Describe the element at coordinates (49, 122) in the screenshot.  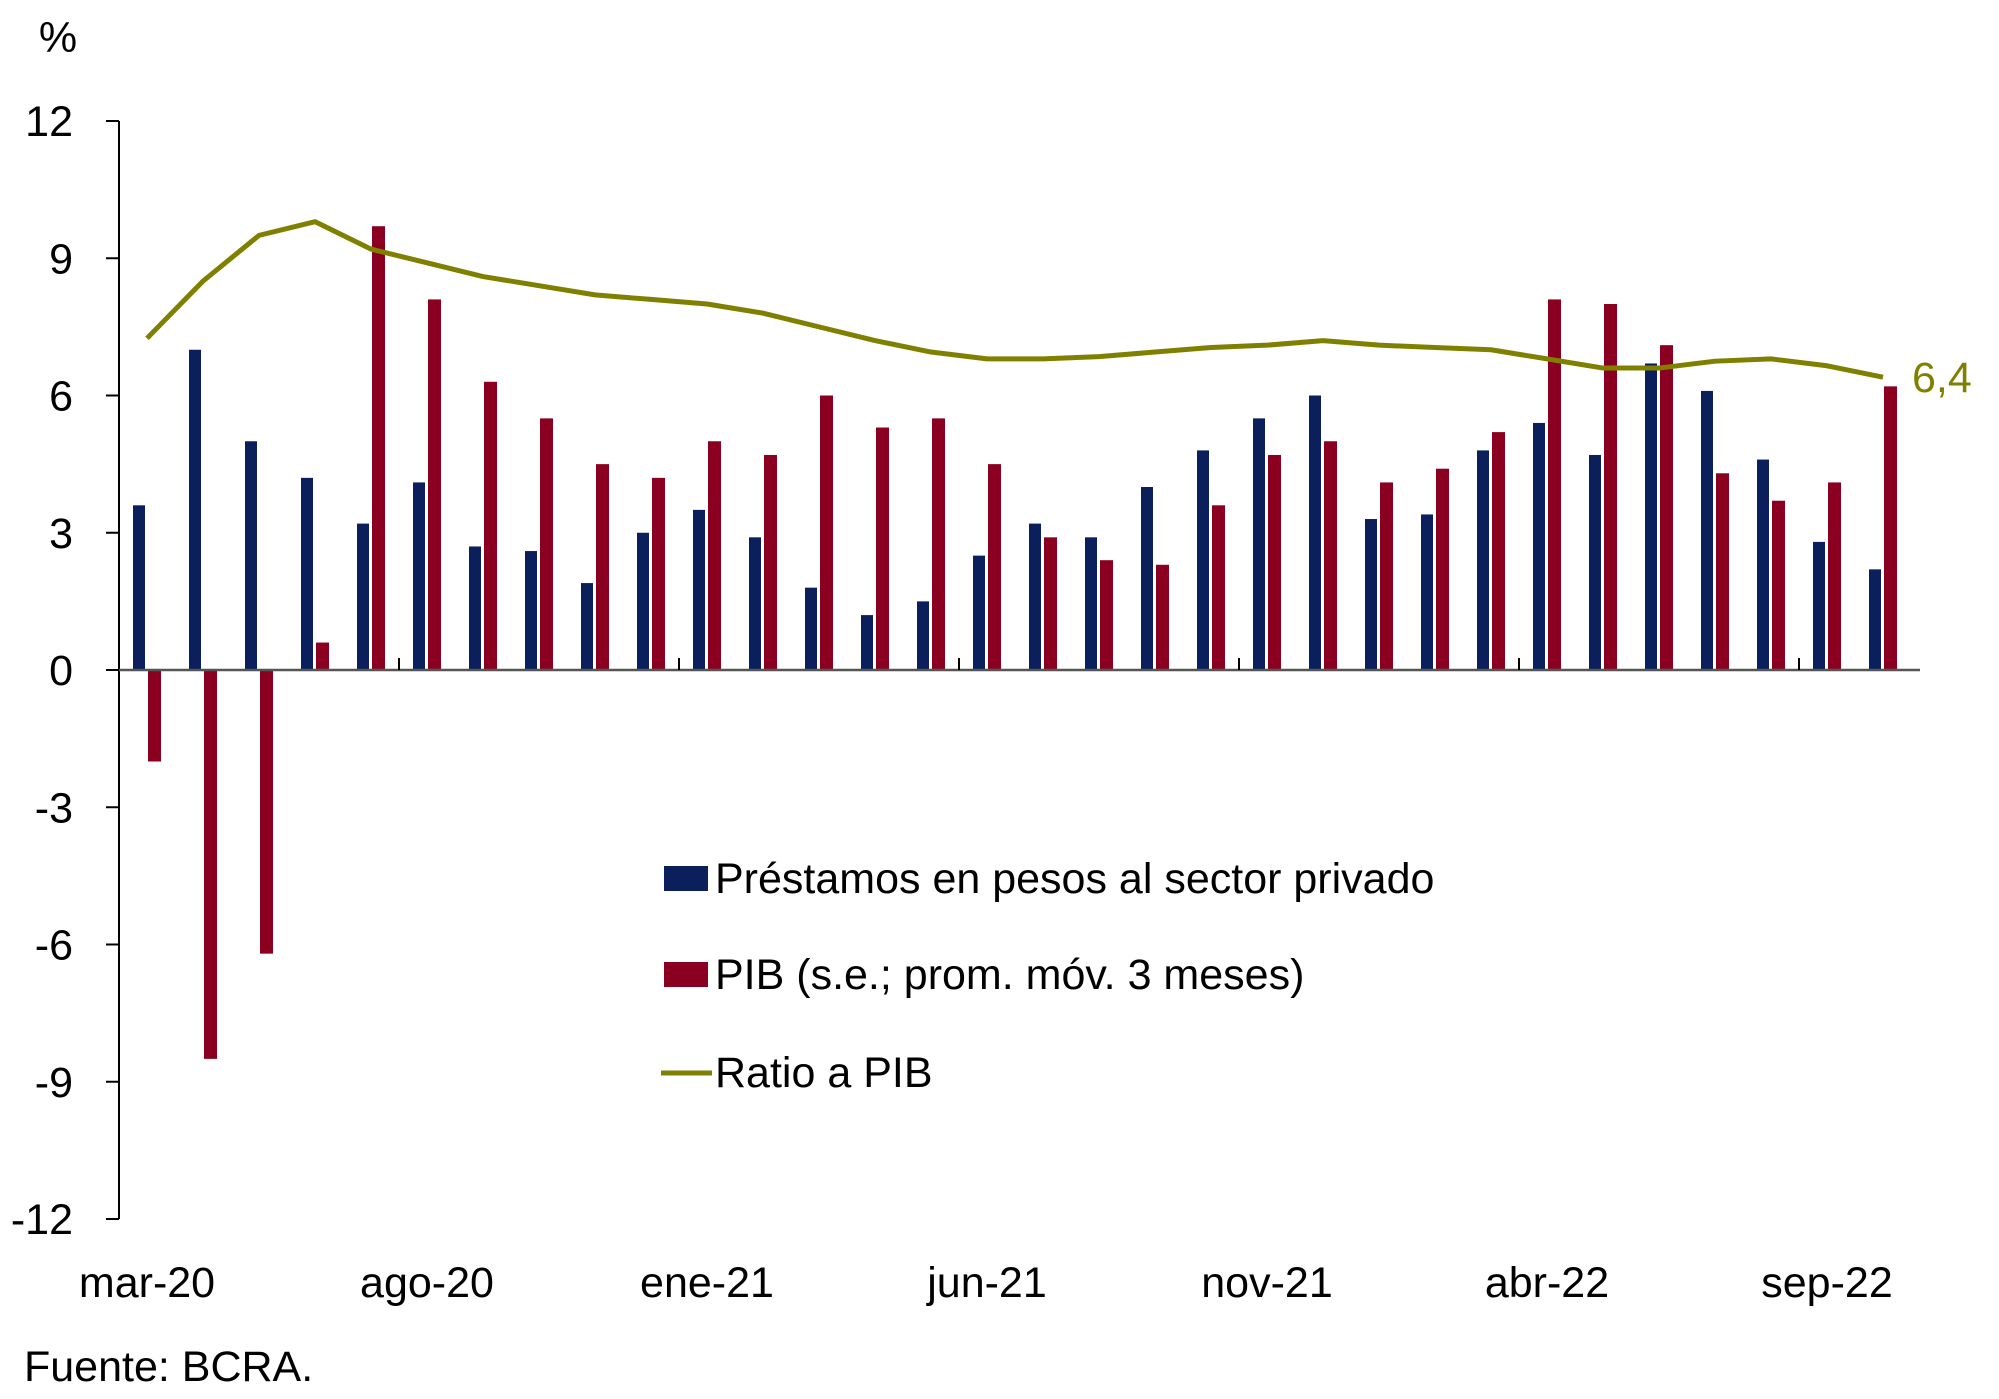
I see `y-tick-label: 12` at that location.